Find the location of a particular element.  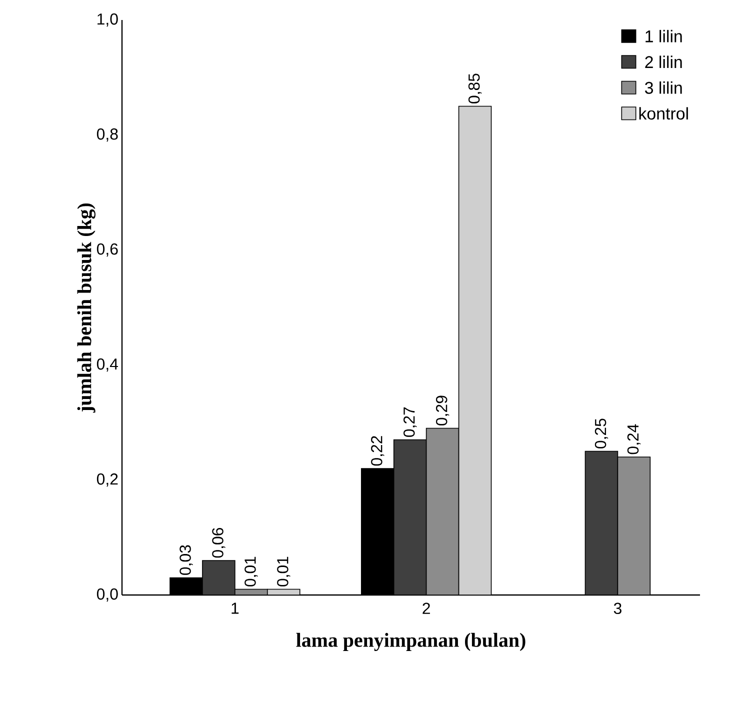

y-tick-label: 1,0 is located at coordinates (108, 20).